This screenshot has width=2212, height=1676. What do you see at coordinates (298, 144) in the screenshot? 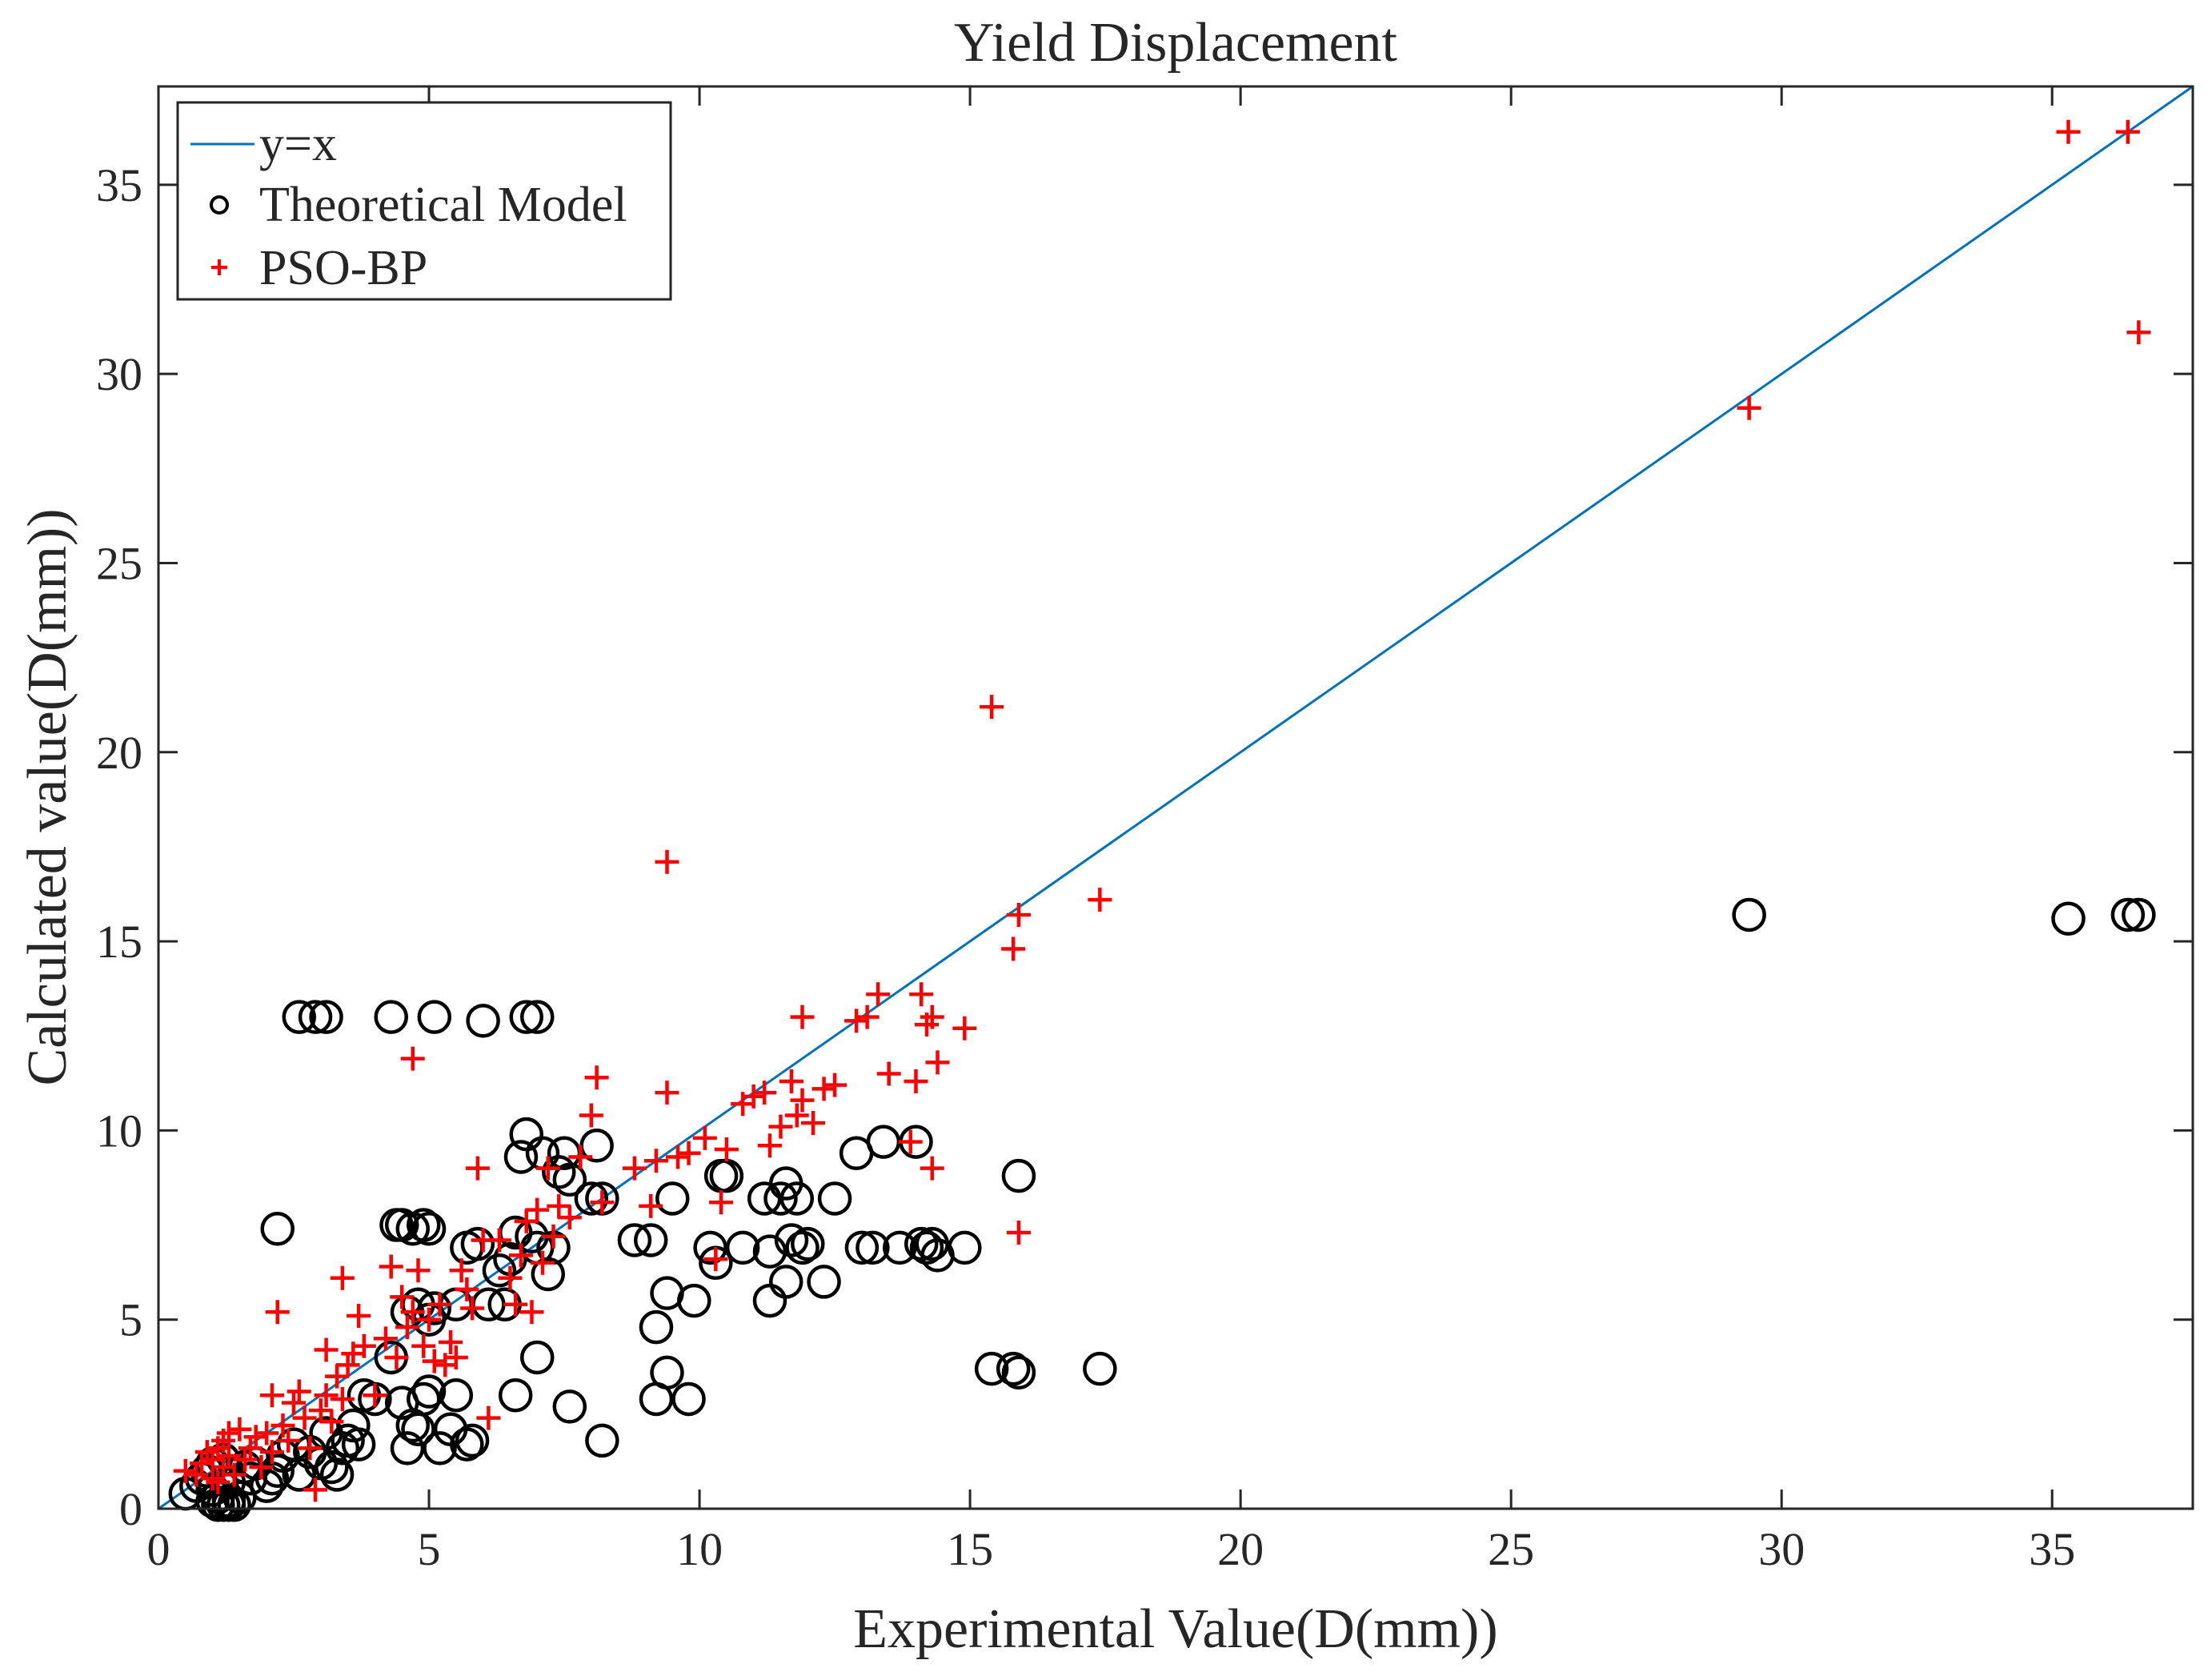
I see `legend-label-line: y=x` at bounding box center [298, 144].